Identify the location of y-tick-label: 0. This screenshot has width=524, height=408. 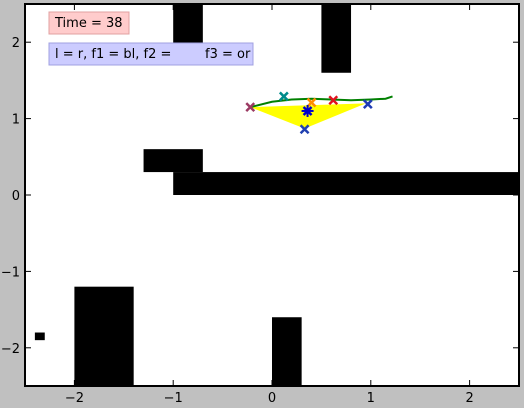
(16, 196).